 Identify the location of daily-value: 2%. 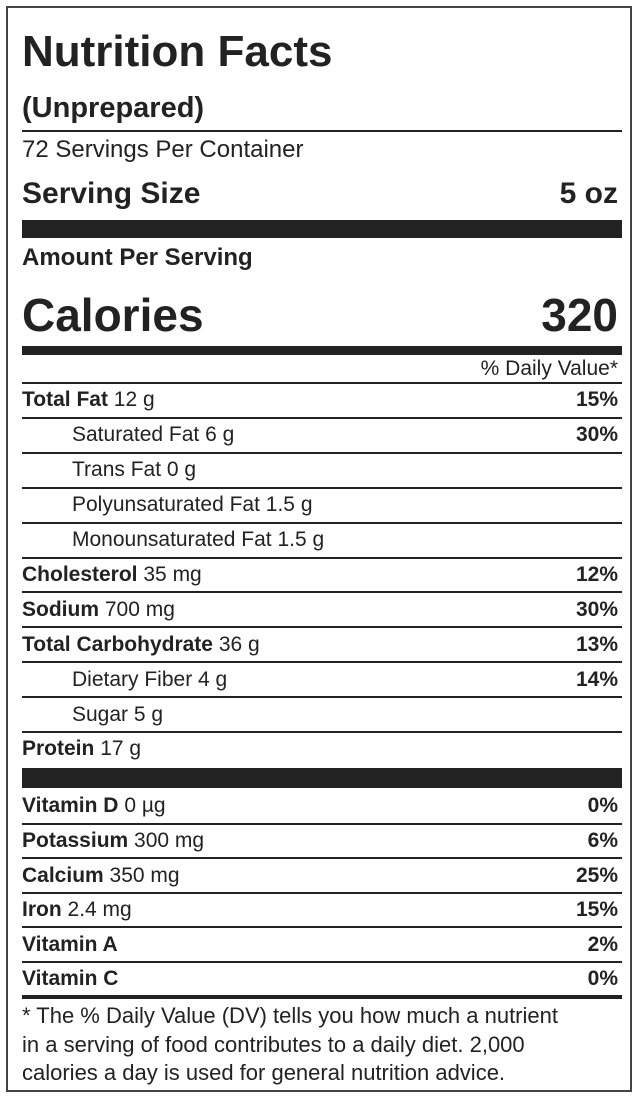
(602, 944).